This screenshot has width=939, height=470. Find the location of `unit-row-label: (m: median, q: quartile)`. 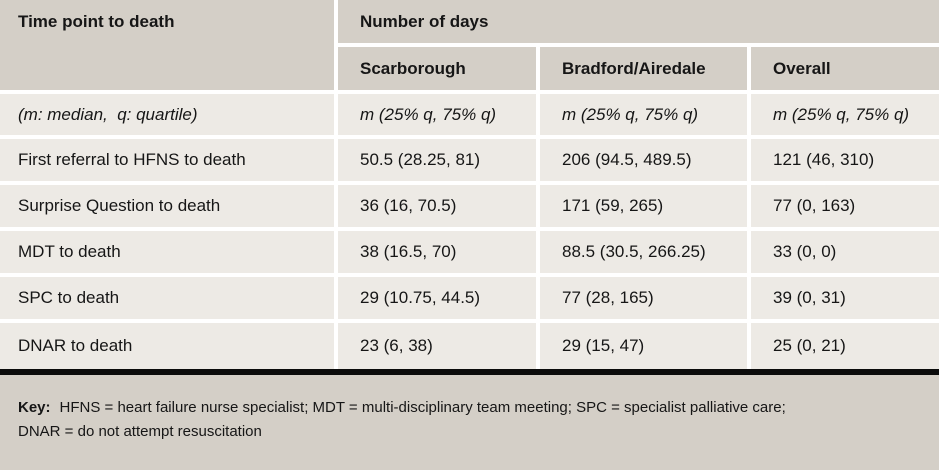

unit-row-label: (m: median, q: quartile) is located at coordinates (167, 114).